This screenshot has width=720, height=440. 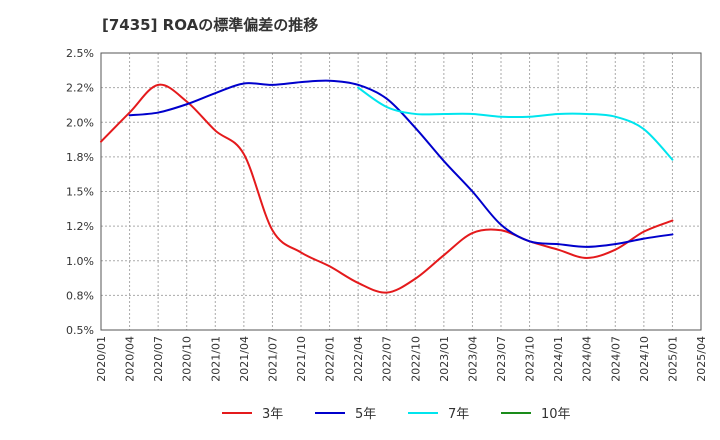 I want to click on x-tick-label: 2021/01, so click(x=215, y=359).